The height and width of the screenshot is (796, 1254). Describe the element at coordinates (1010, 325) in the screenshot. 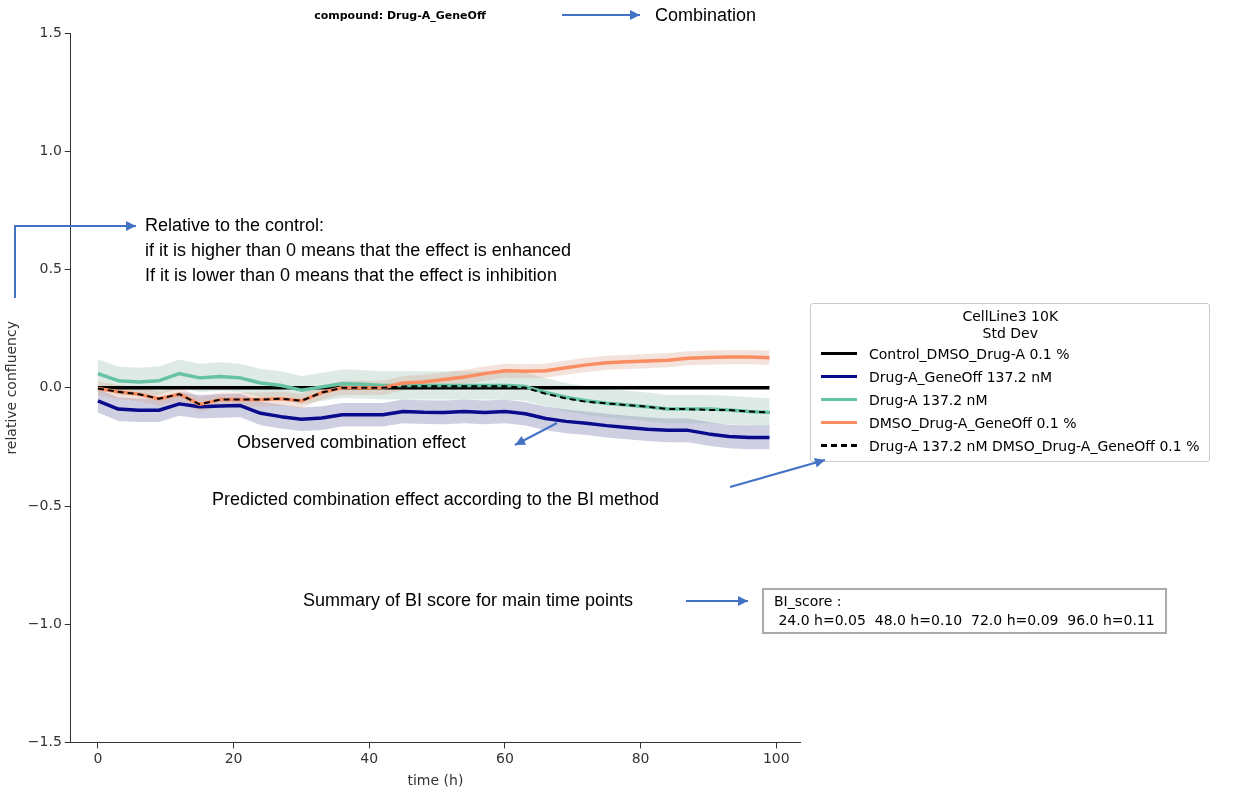

I see `legend-title: CellLine3 10K Std Dev` at that location.